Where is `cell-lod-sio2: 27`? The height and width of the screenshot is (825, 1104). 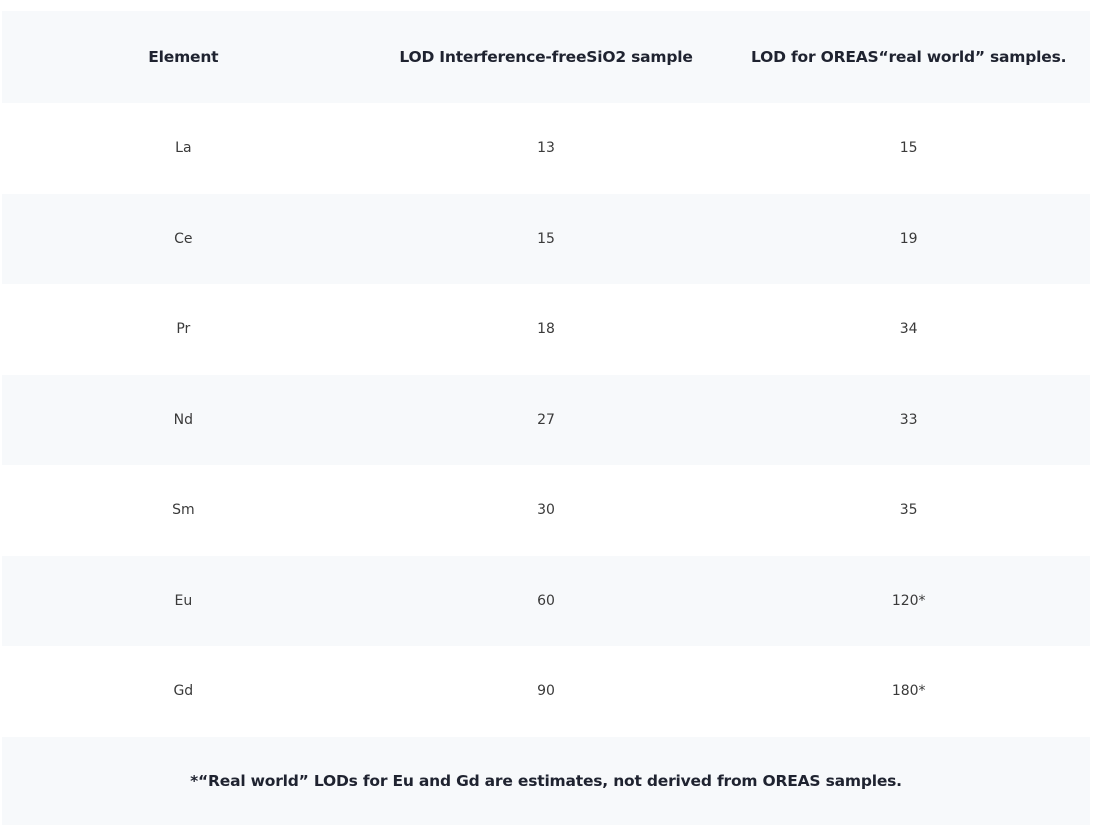 cell-lod-sio2: 27 is located at coordinates (546, 419).